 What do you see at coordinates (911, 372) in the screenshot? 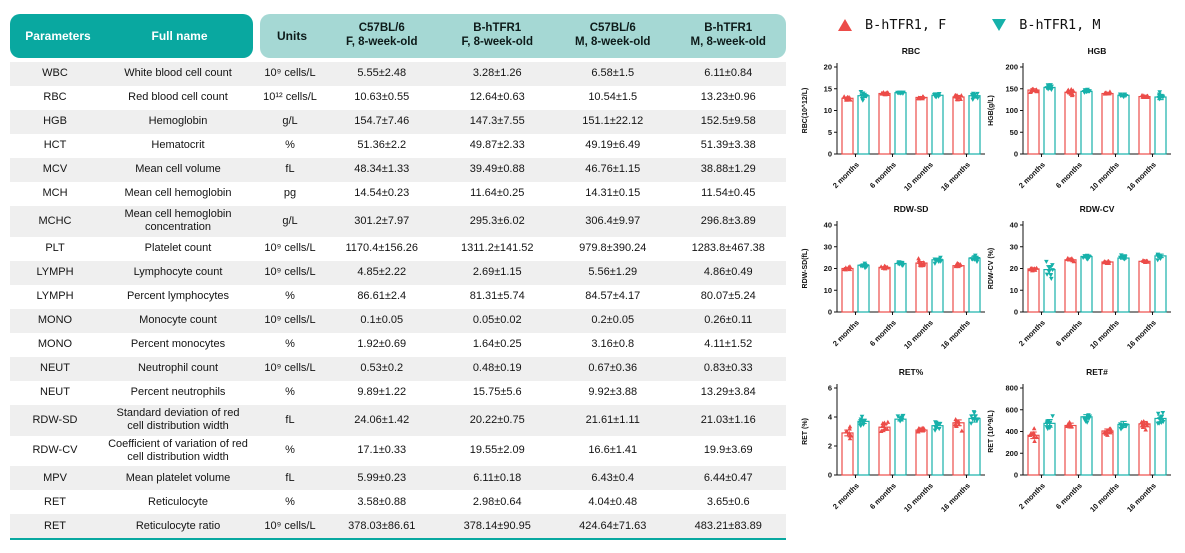
I see `svg-text: RET%` at bounding box center [911, 372].